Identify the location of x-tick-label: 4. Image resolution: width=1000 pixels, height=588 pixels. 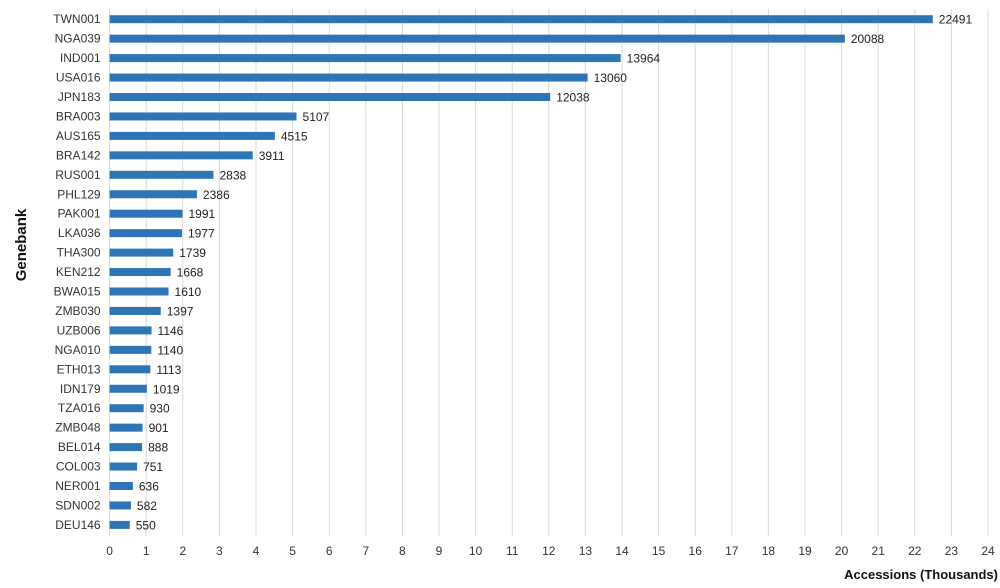
(256, 551).